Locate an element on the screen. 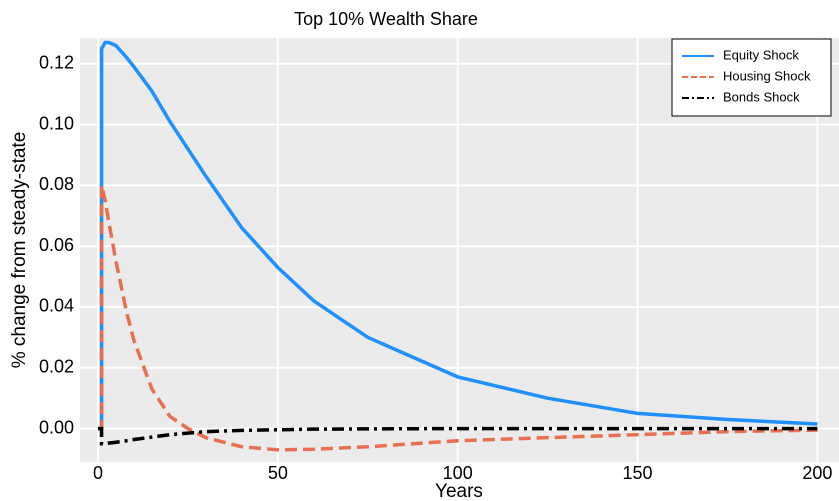 The height and width of the screenshot is (501, 839). y-axis-label: % change from steady-state is located at coordinates (19, 250).